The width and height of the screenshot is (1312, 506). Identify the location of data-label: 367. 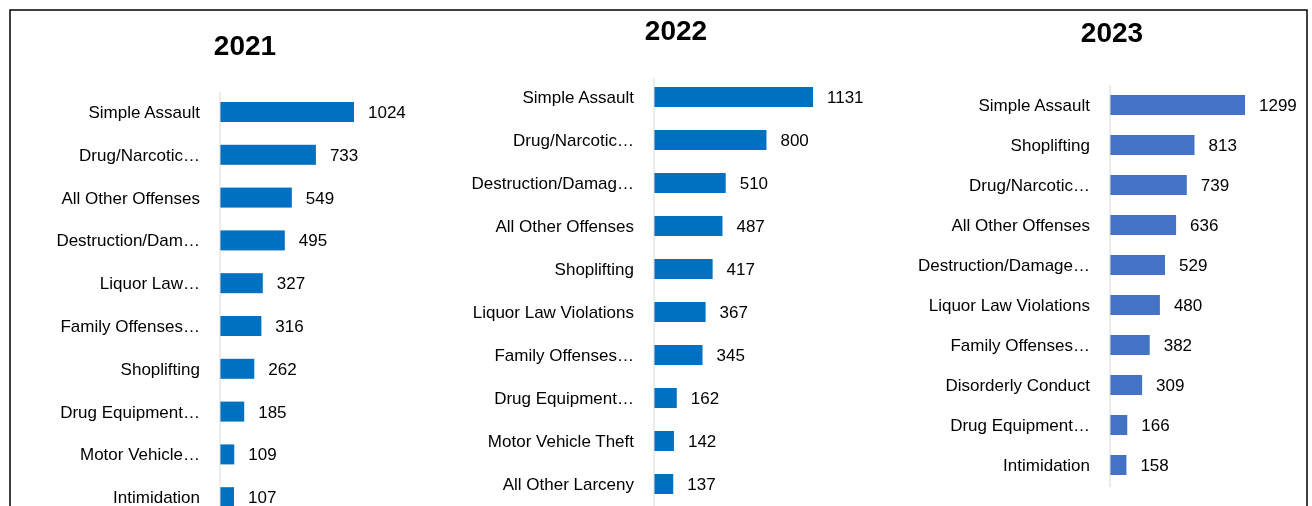
(733, 312).